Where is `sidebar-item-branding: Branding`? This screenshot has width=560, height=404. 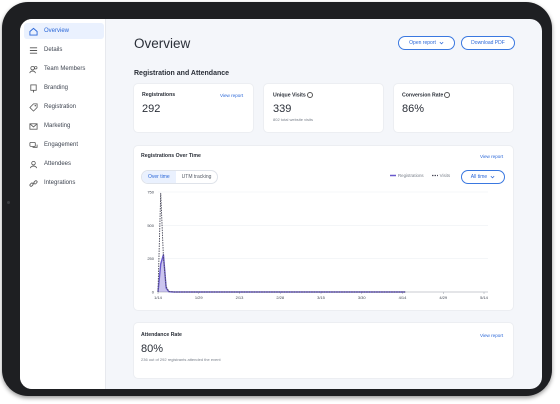
sidebar-item-branding: Branding is located at coordinates (64, 88).